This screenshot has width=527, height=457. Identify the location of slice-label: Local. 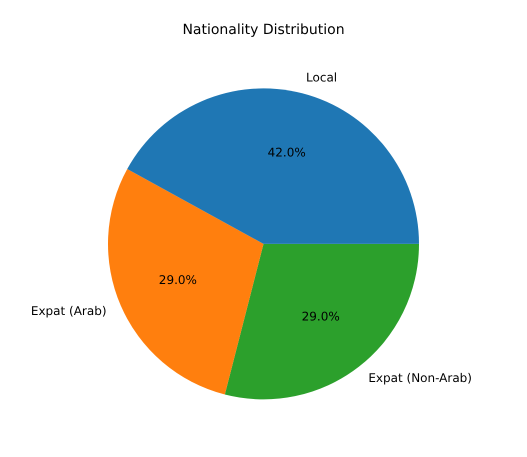
(322, 77).